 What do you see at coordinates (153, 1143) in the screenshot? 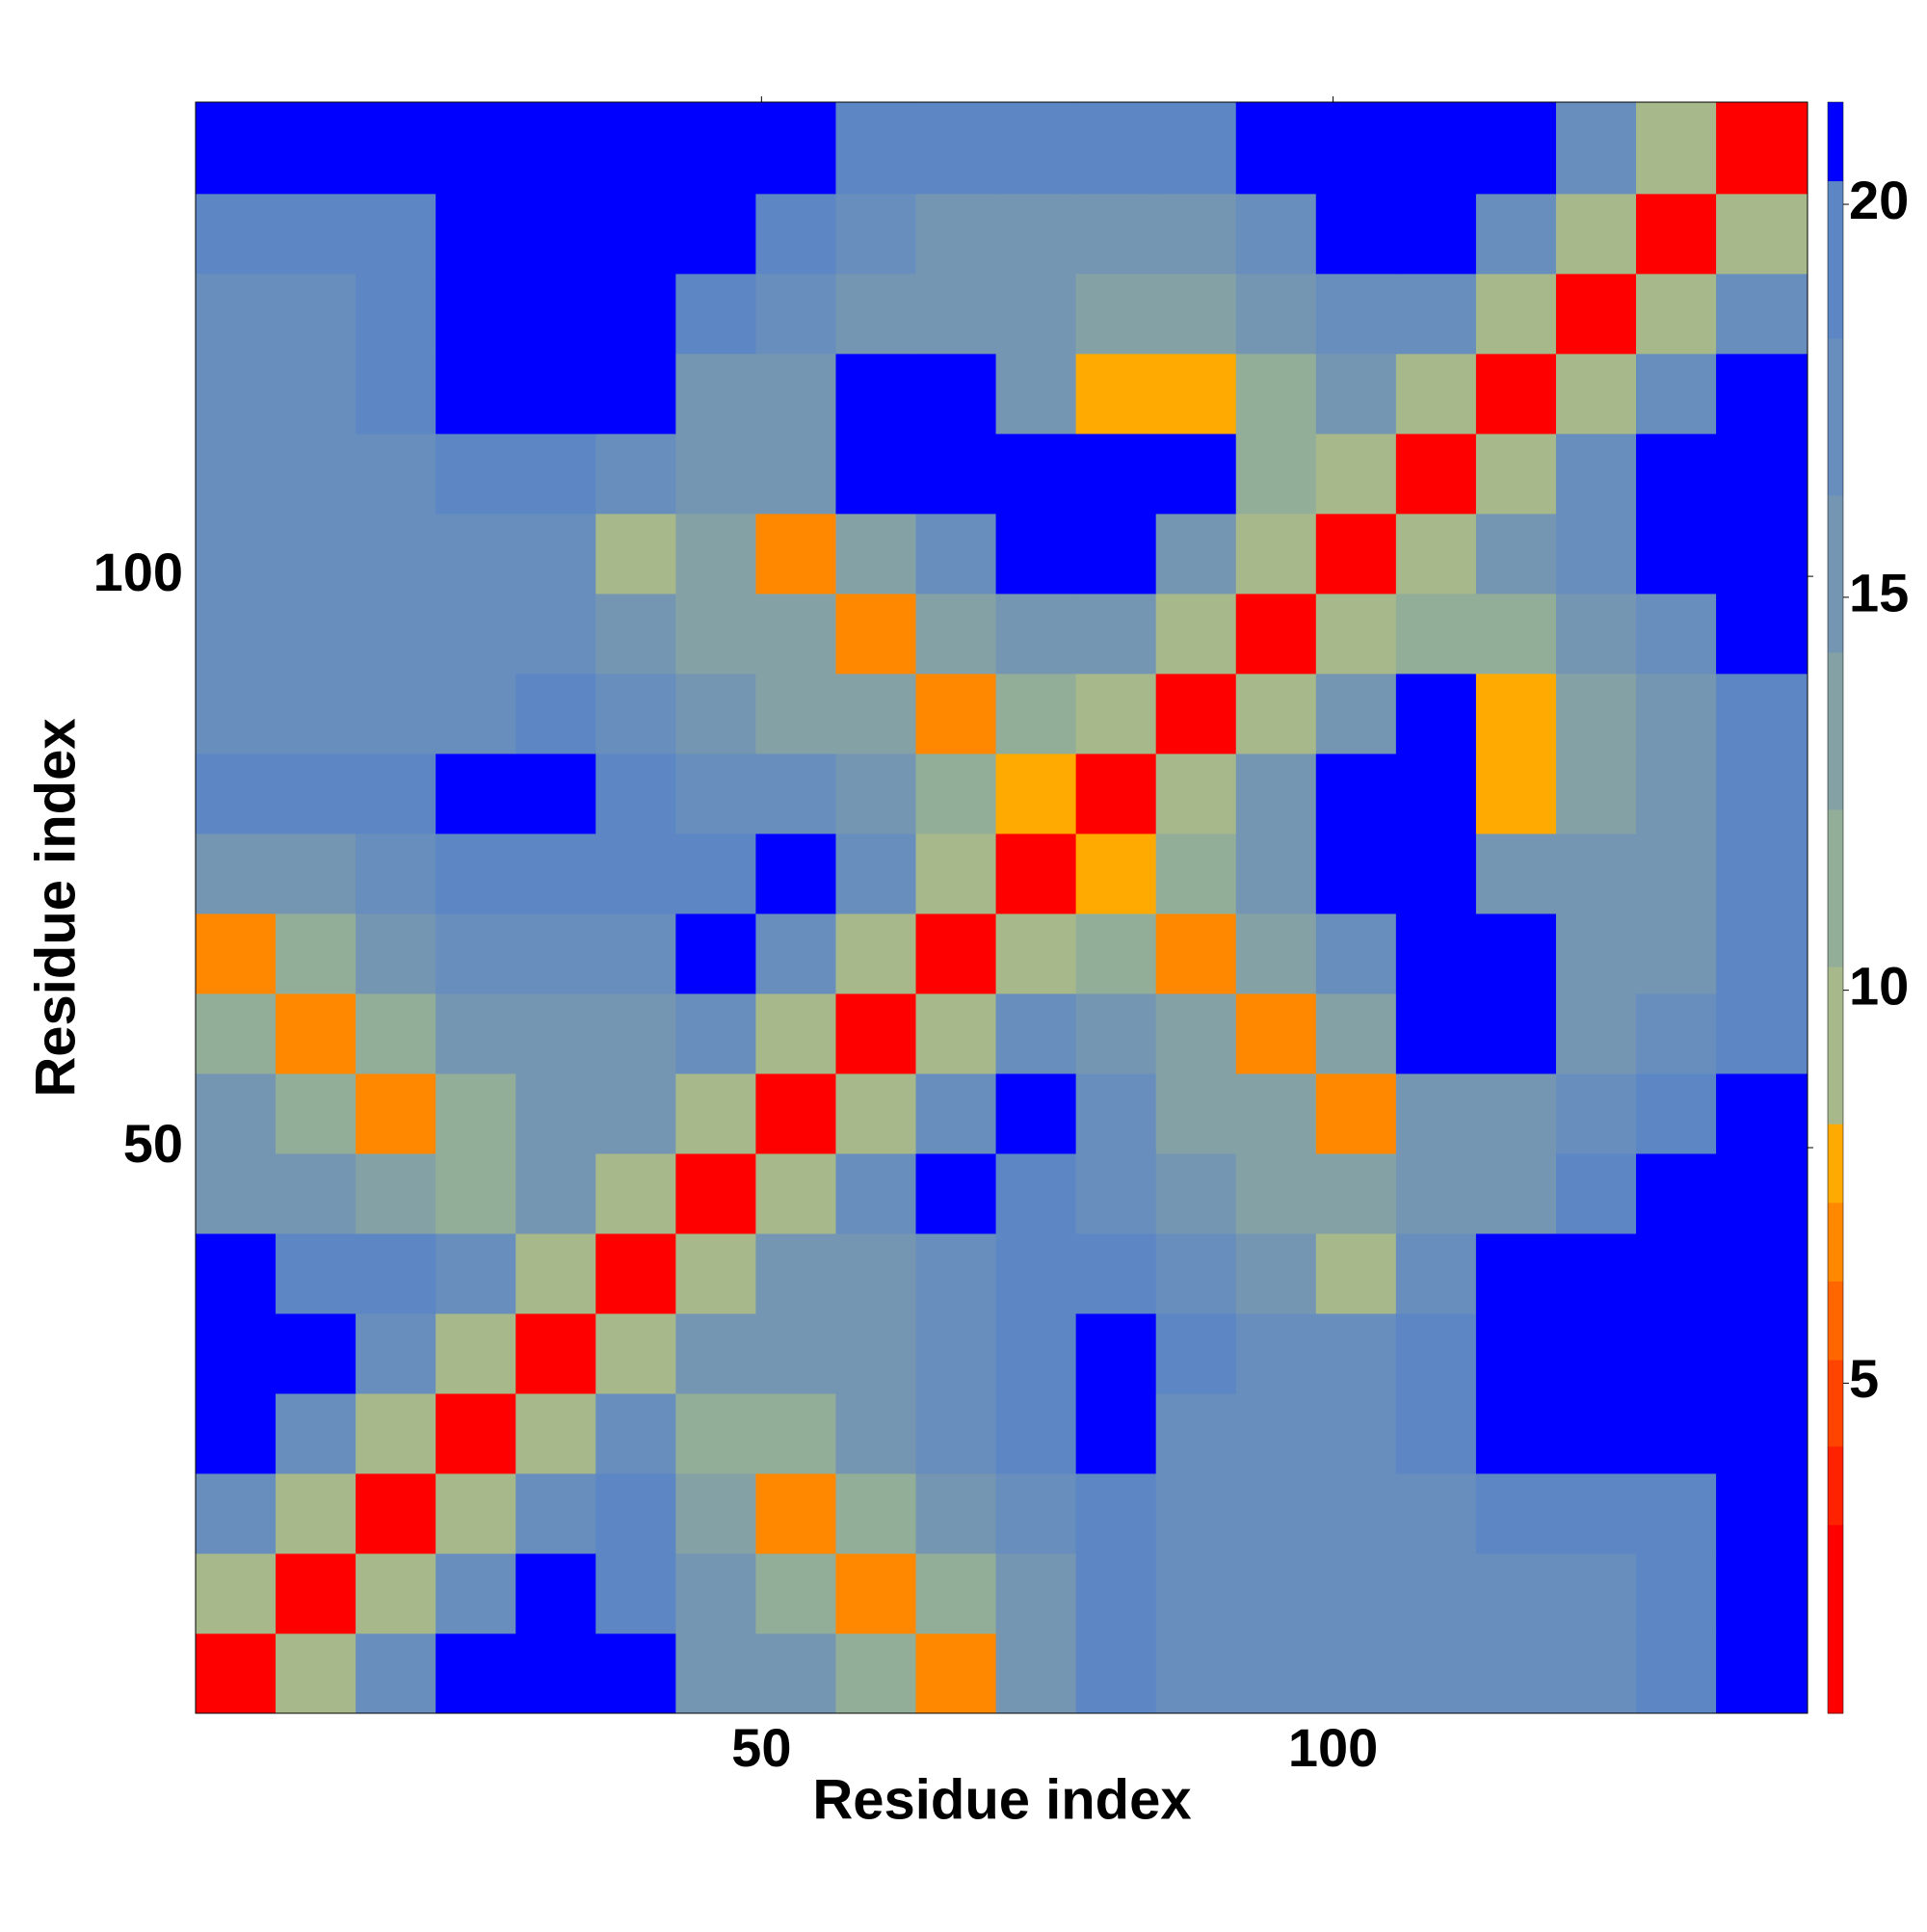
I see `y-tick-label: 50` at bounding box center [153, 1143].